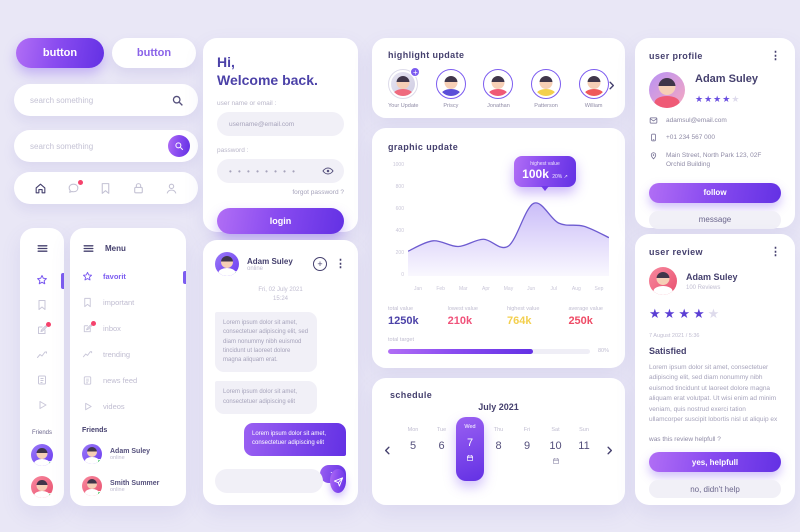 The height and width of the screenshot is (532, 800). Describe the element at coordinates (128, 327) in the screenshot. I see `sidebar-item-inbox: inbox` at that location.